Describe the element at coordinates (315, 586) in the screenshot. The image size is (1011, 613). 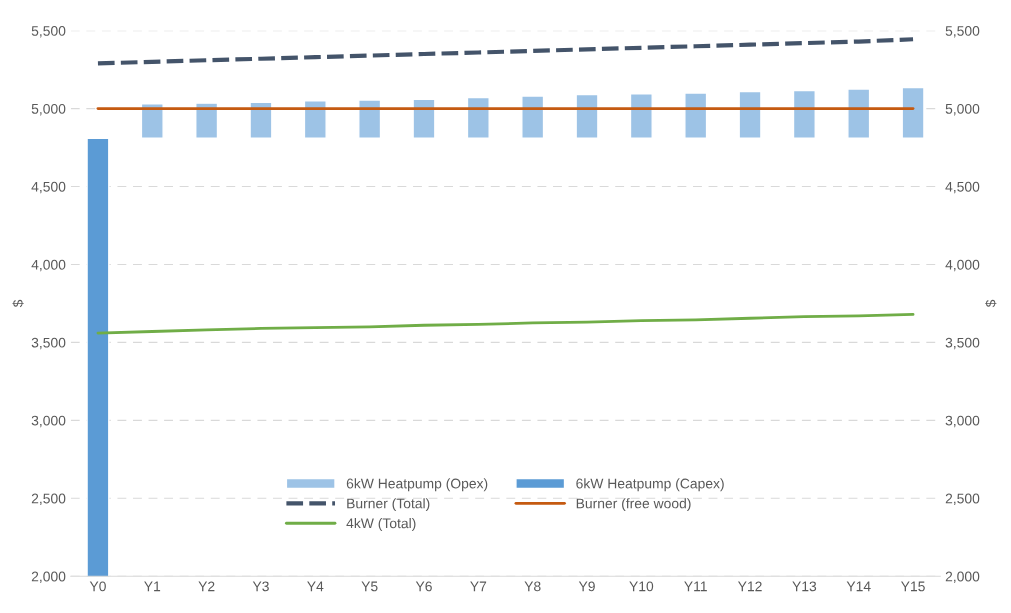
I see `x-tick-label: Y4` at that location.